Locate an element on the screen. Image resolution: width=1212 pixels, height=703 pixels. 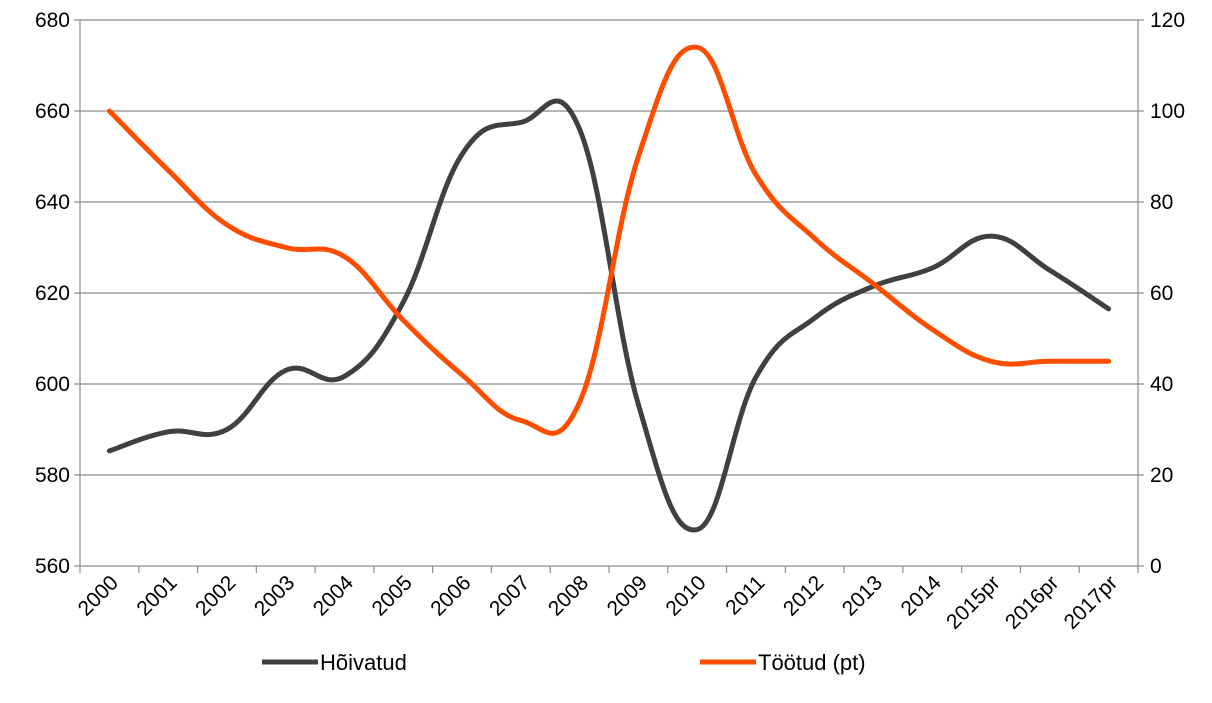
x-axis-tick-label: 2012 is located at coordinates (803, 595).